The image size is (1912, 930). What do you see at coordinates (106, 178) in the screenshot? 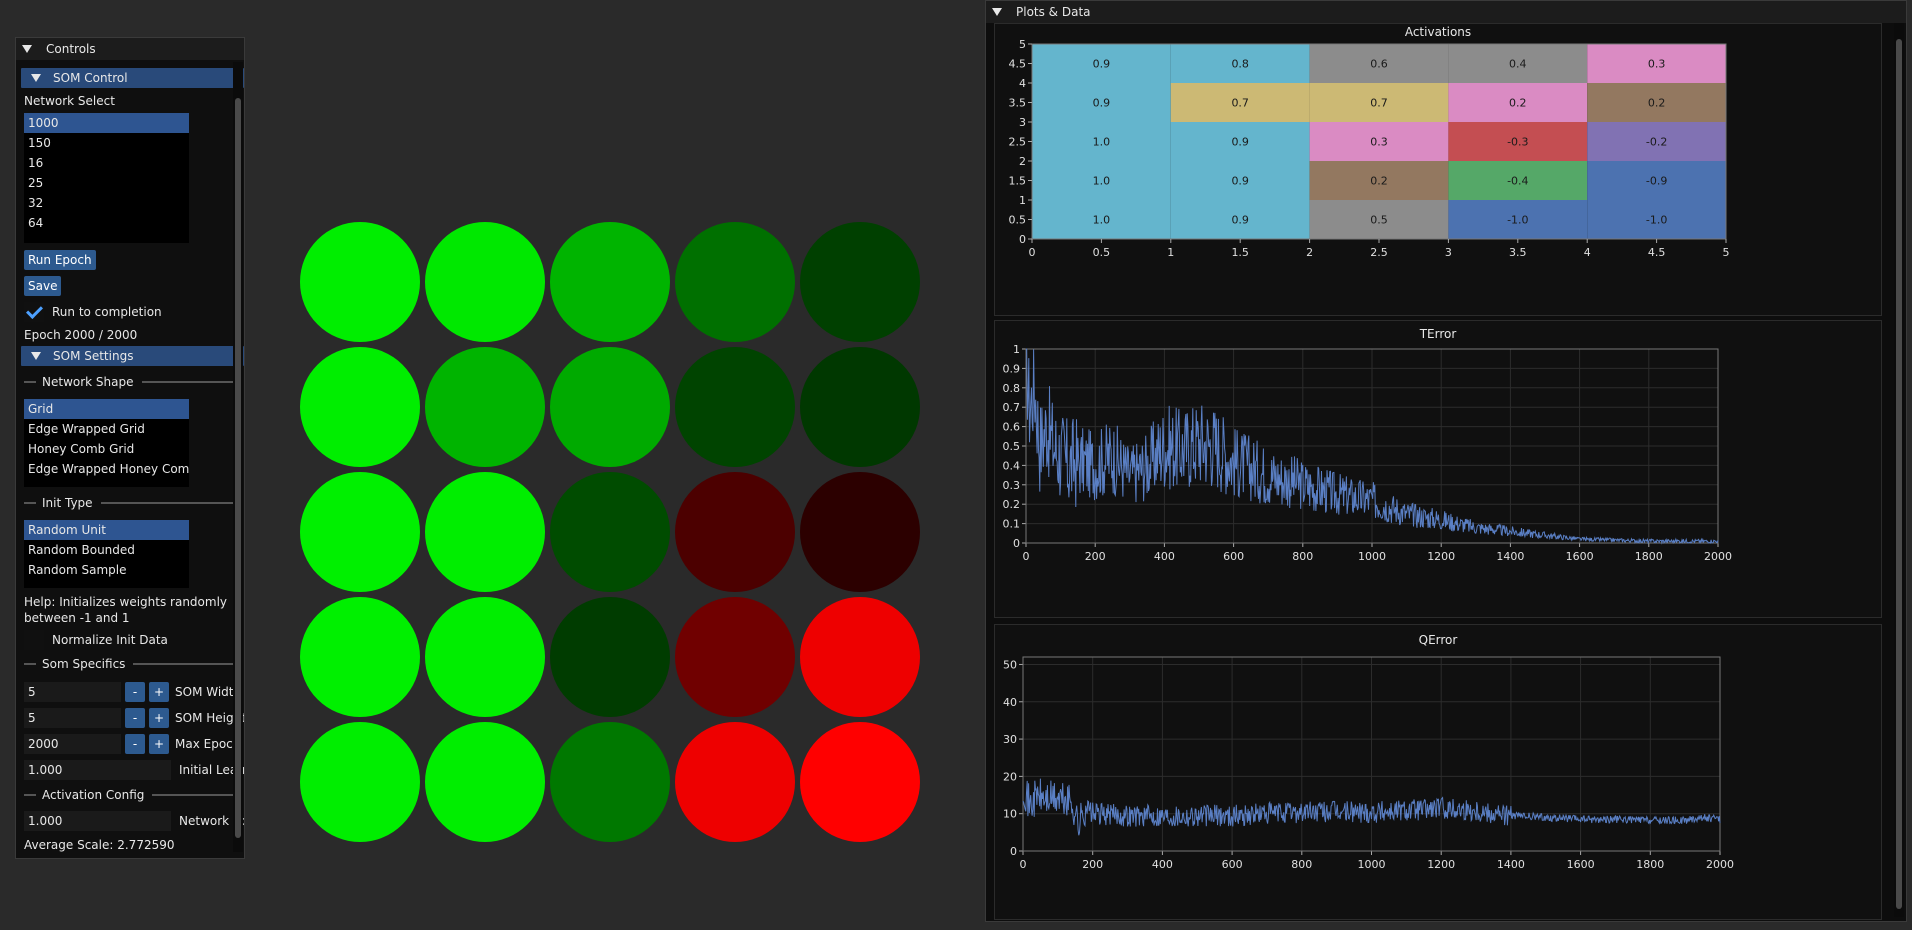
I see `network-select-list: 1000 150 16 25 32 64` at bounding box center [106, 178].